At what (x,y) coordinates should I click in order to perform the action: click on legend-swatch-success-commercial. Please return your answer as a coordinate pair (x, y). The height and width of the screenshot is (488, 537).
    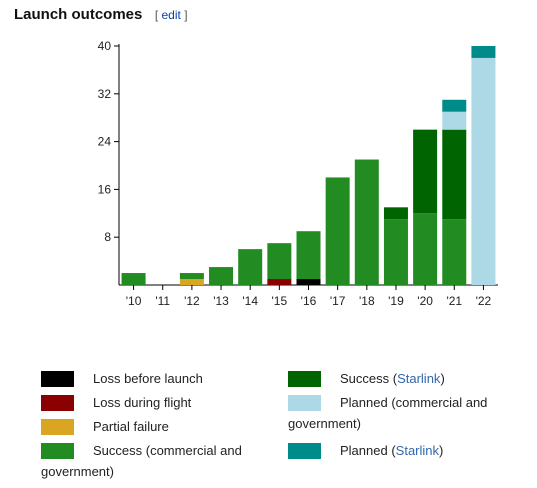
    Looking at the image, I should click on (57, 451).